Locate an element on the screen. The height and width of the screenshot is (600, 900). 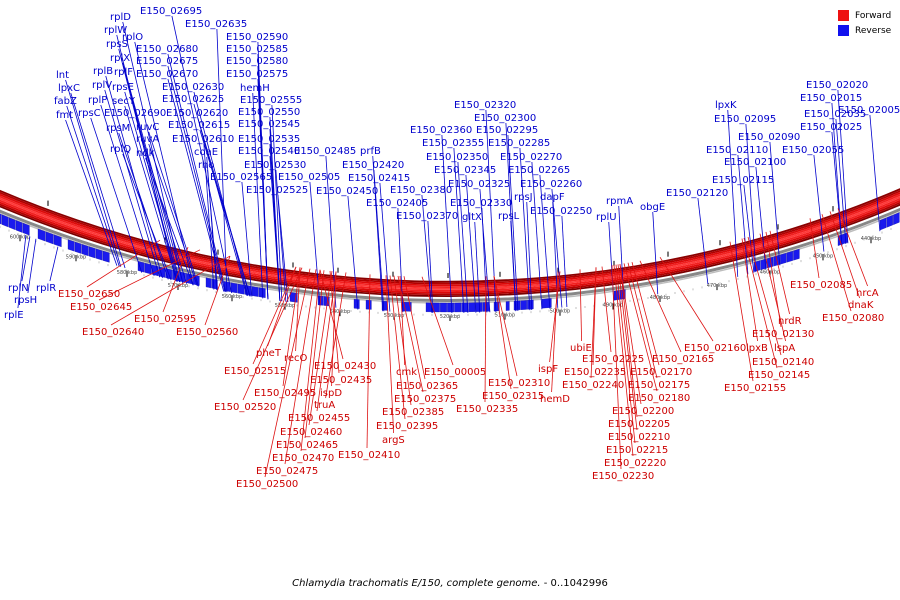
reverse-gene-label: rplQ is located at coordinates (120, 149).